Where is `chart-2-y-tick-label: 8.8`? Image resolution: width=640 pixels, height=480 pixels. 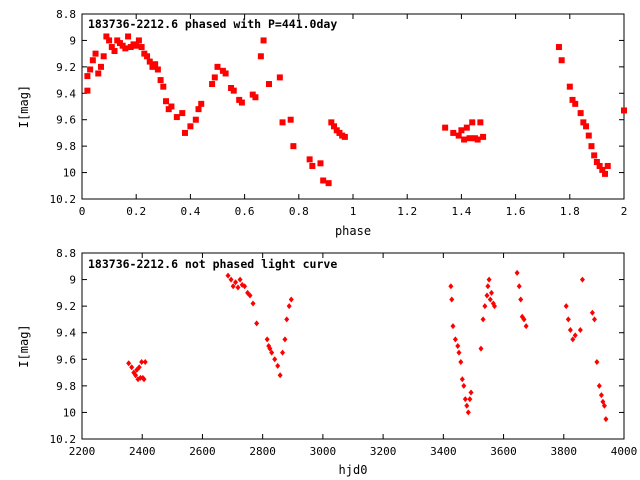 chart-2-y-tick-label: 8.8 is located at coordinates (66, 253).